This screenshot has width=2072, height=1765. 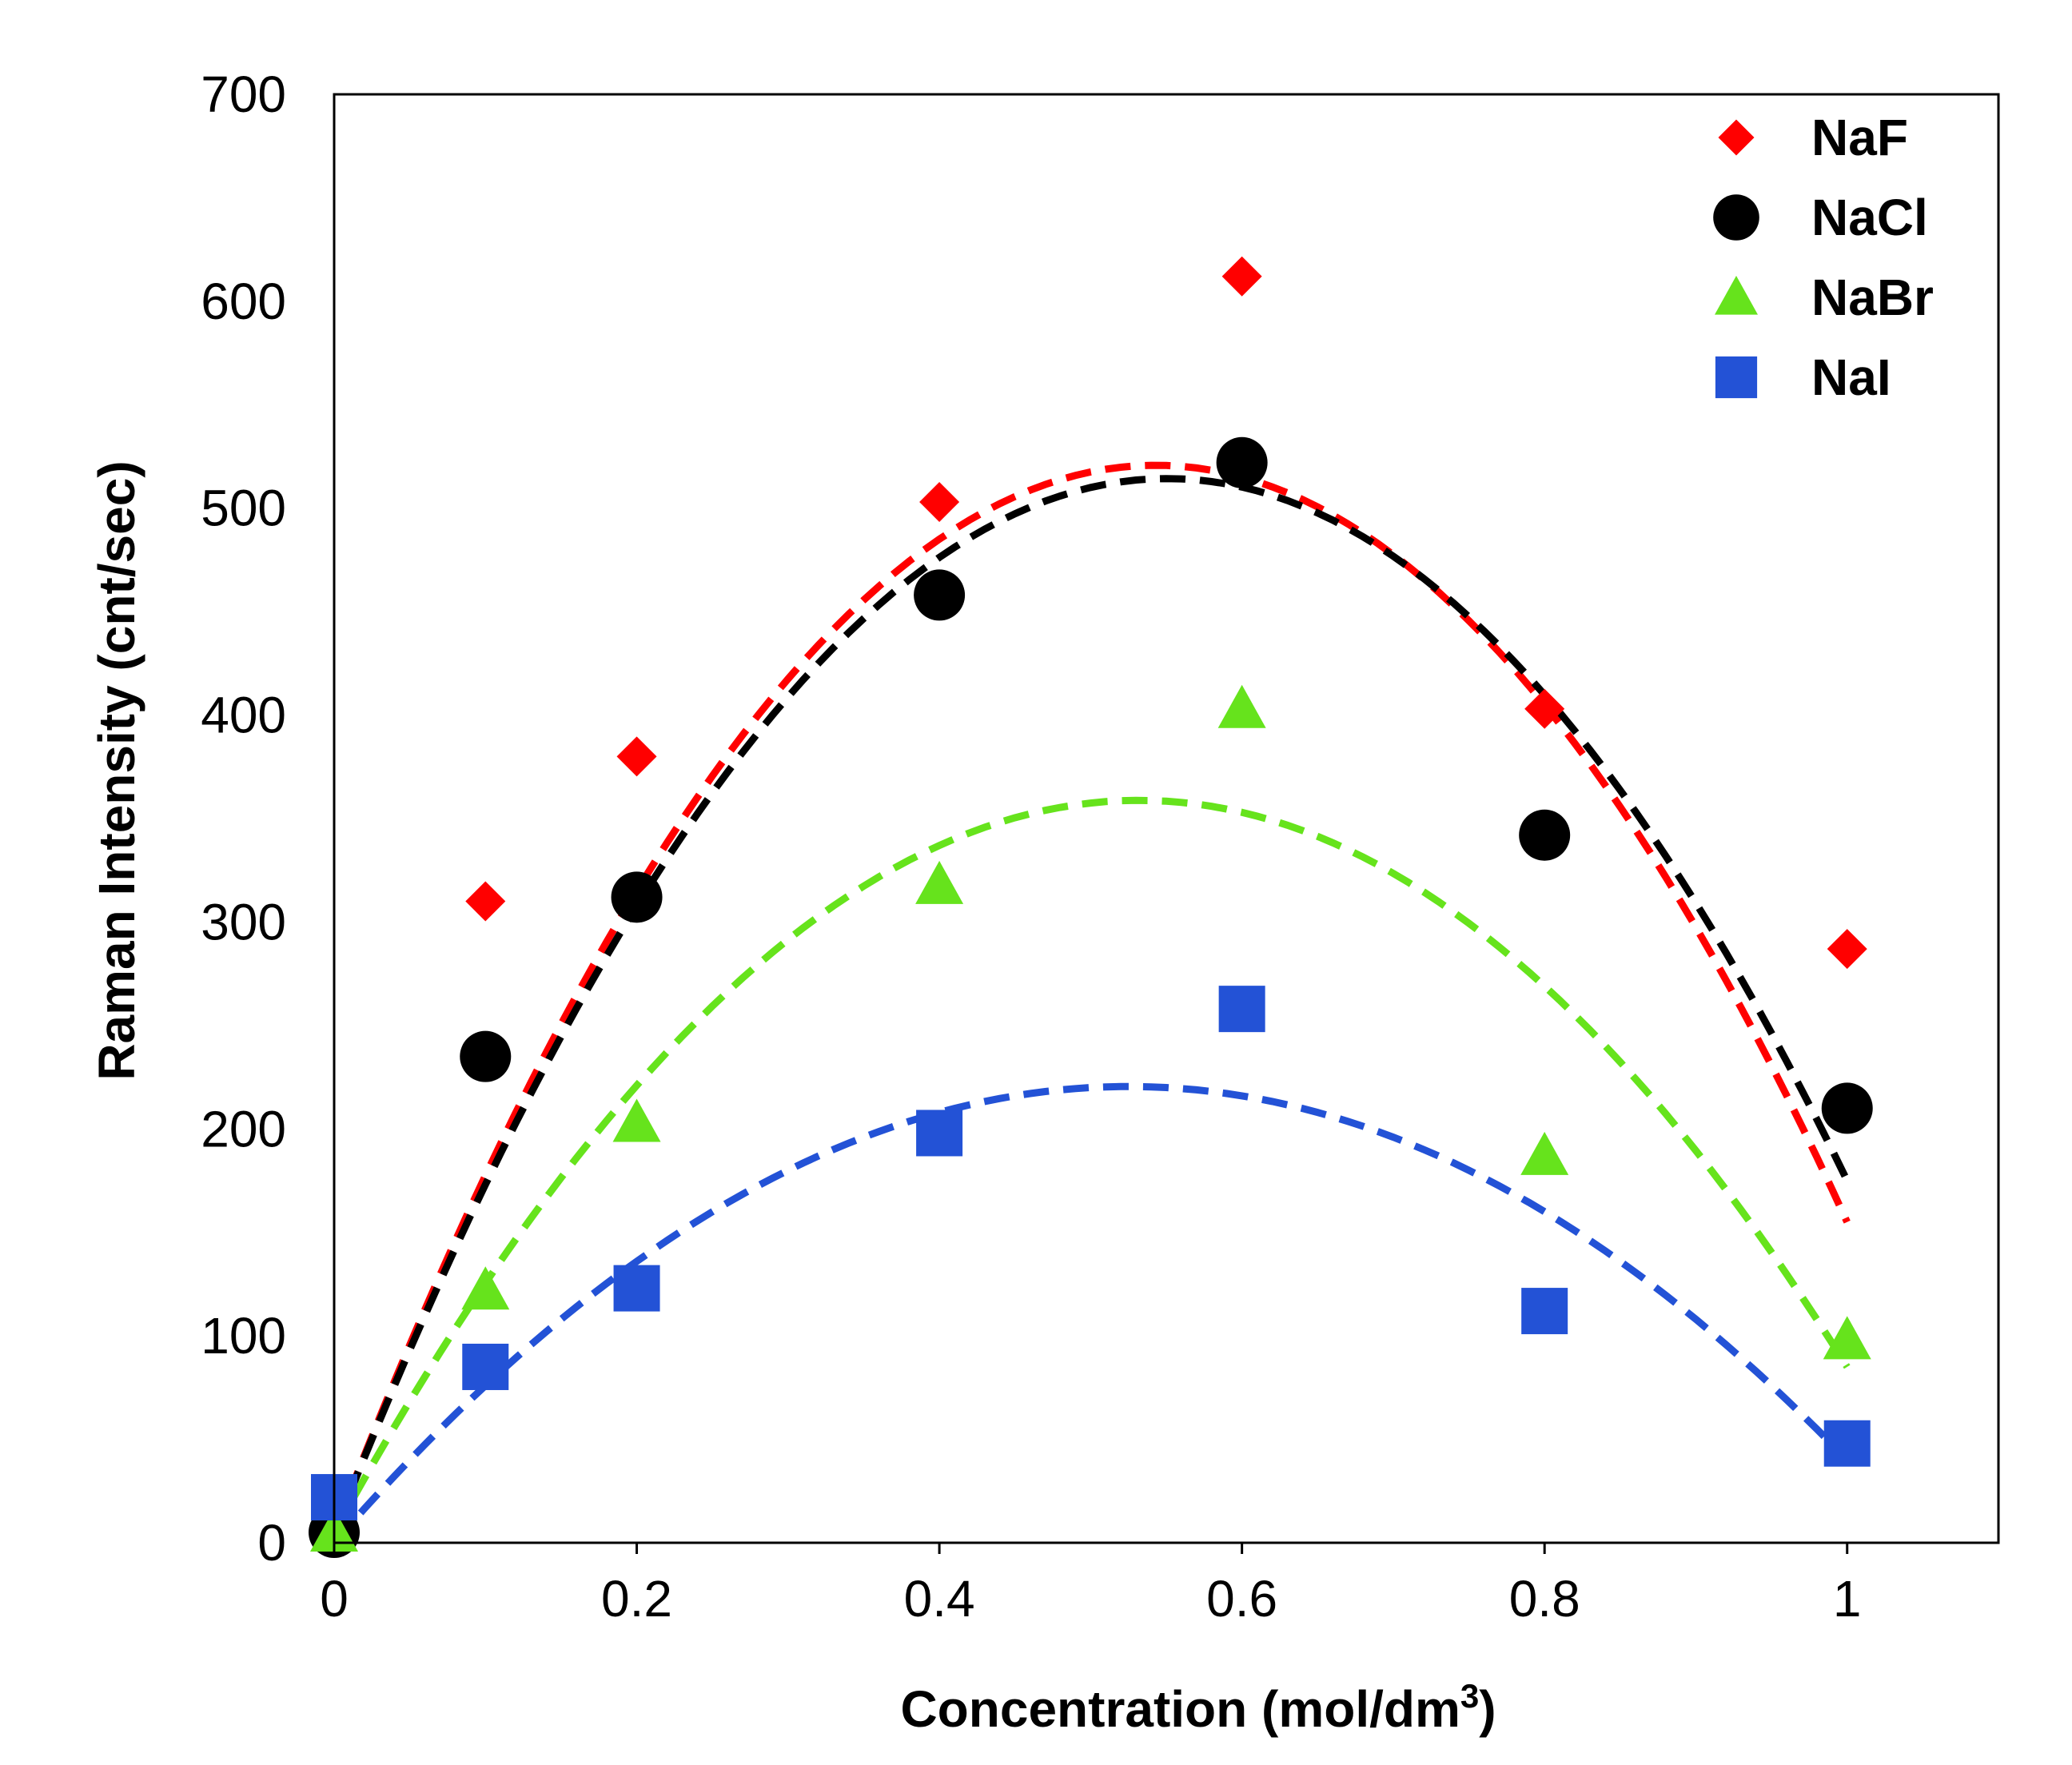 I want to click on legend-marker-nacl, so click(x=1736, y=217).